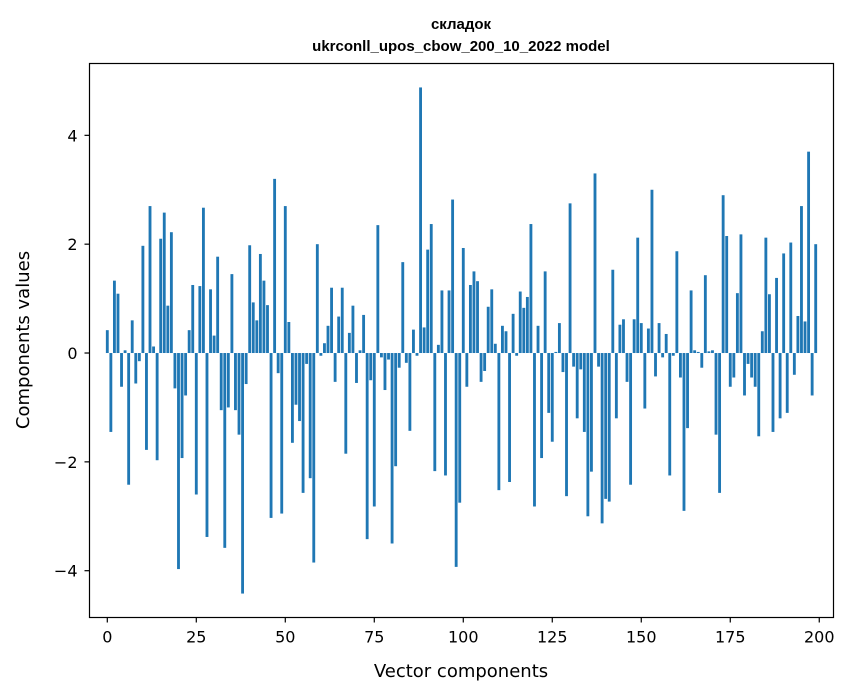 The height and width of the screenshot is (696, 847). What do you see at coordinates (461, 24) in the screenshot?
I see `chart-title-line-1: складок` at bounding box center [461, 24].